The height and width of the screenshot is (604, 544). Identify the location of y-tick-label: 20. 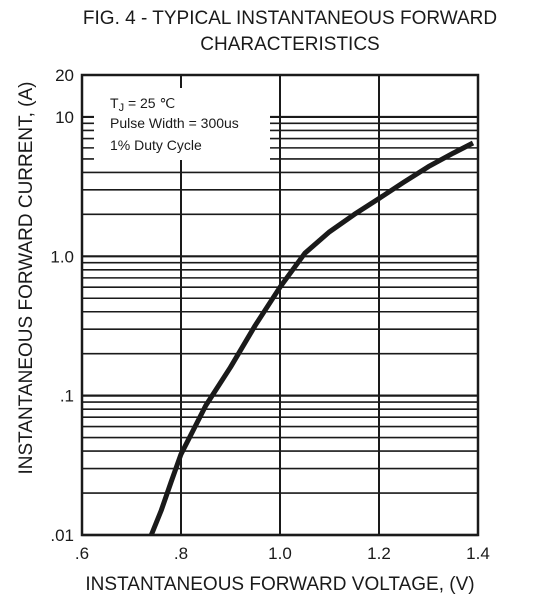
(64, 75).